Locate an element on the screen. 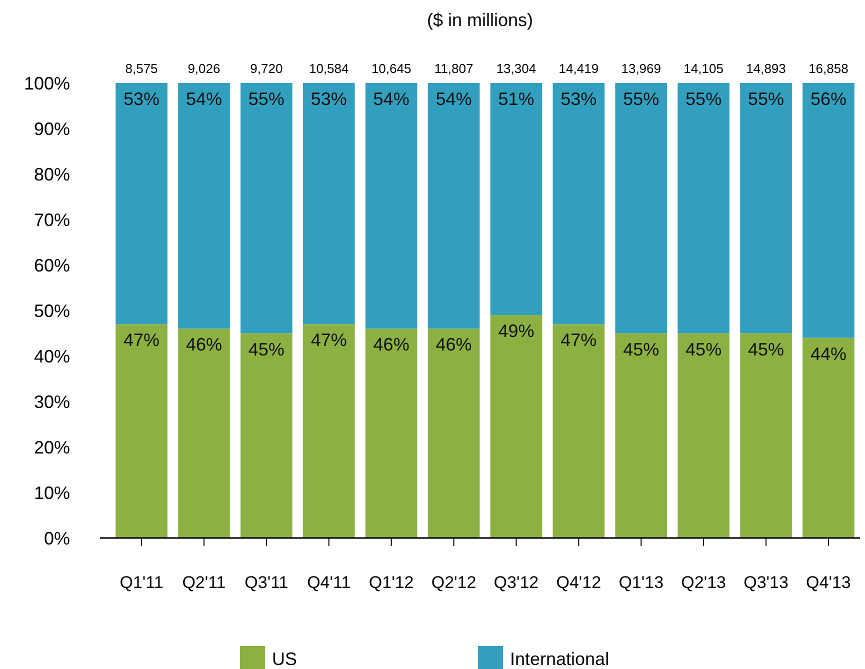  annotation: 8,575 is located at coordinates (141, 68).